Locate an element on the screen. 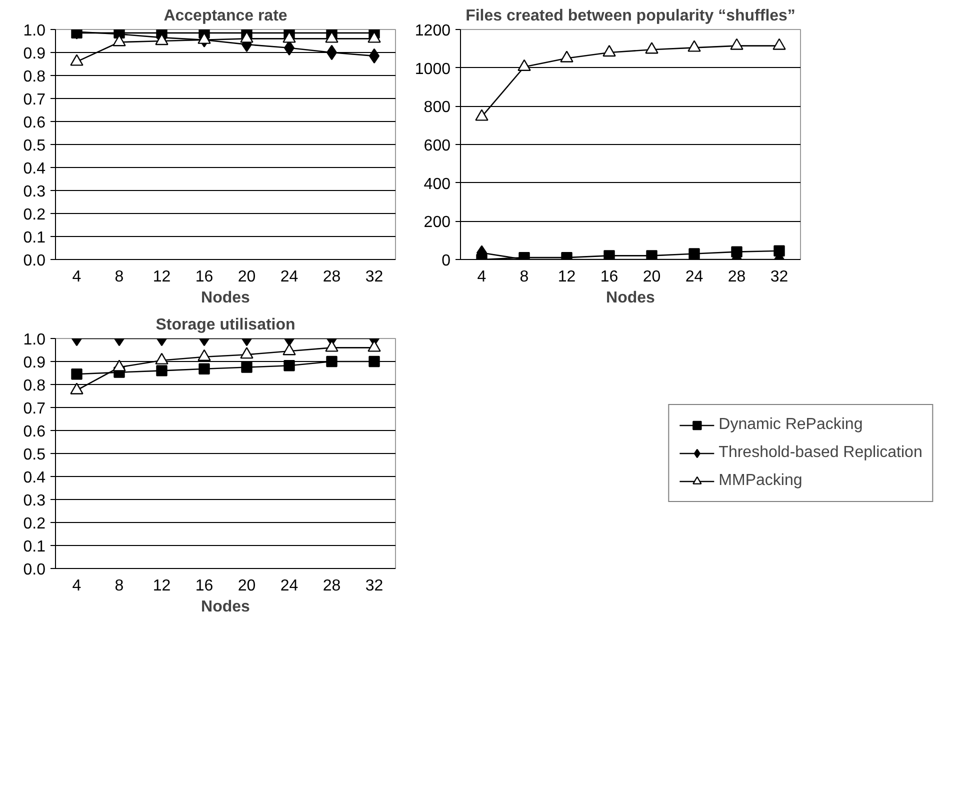 This screenshot has height=807, width=957. chart-title: Files created between popularity “shuffles” is located at coordinates (631, 16).